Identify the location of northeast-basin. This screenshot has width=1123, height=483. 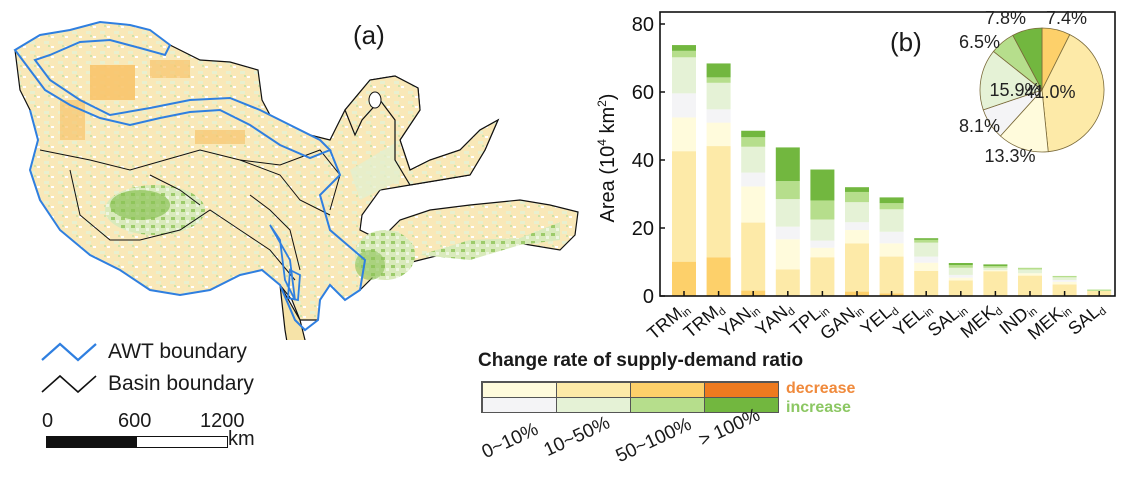
(422, 130).